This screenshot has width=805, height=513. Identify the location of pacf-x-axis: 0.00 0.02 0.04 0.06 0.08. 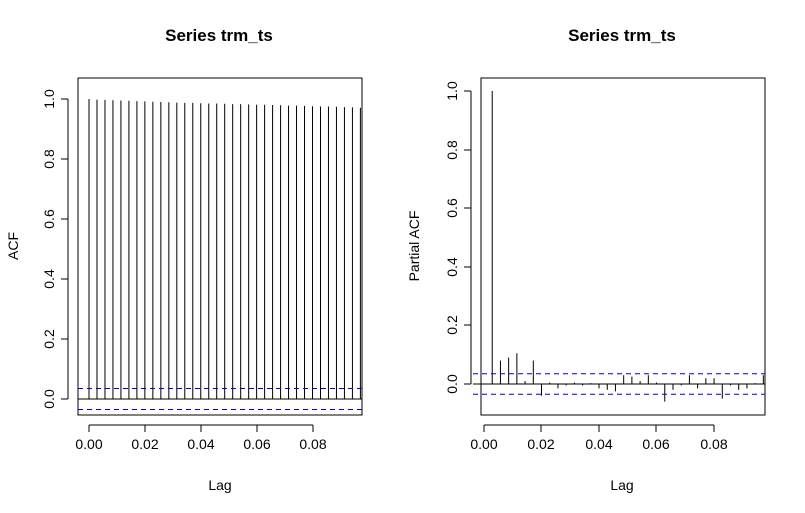
(599, 438).